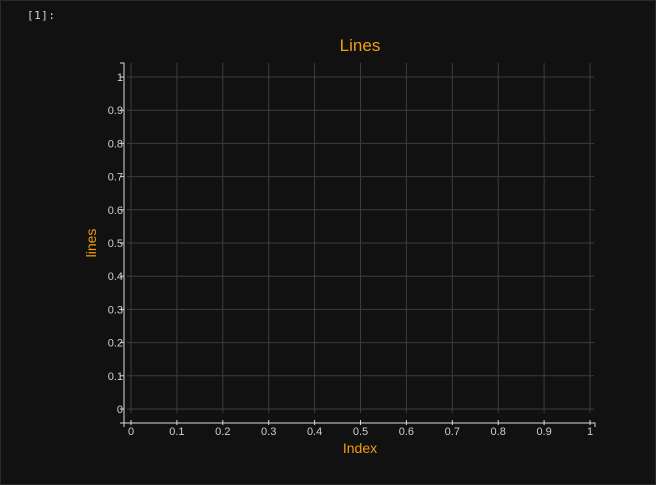 This screenshot has height=485, width=656. I want to click on y-tick-label: 1, so click(120, 78).